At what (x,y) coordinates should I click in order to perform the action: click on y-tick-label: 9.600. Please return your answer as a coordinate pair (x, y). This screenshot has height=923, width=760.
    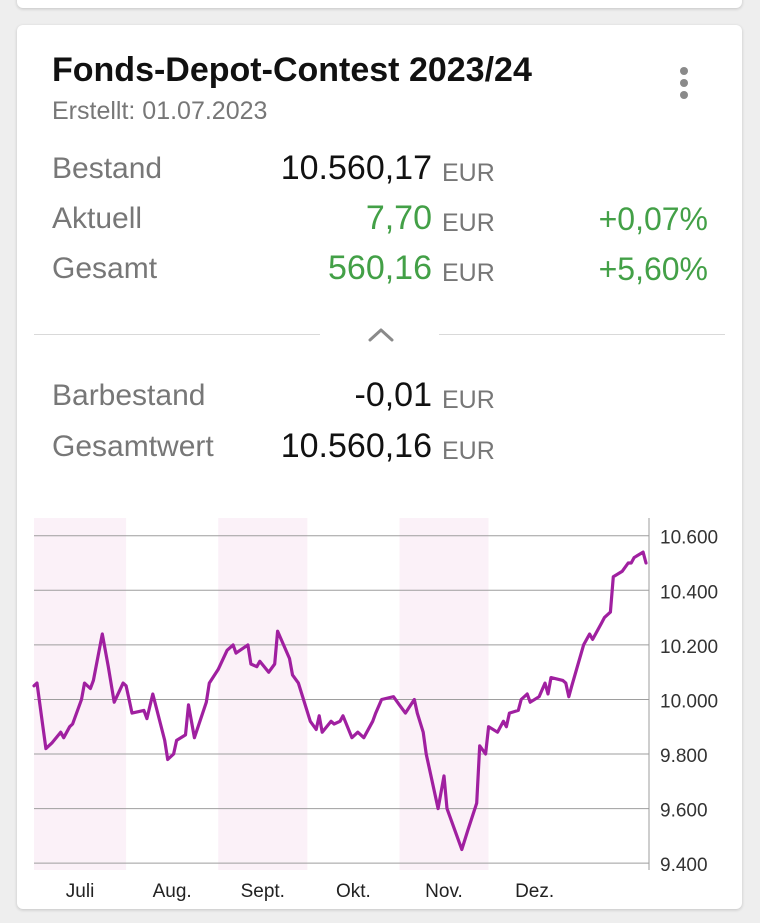
    Looking at the image, I should click on (684, 811).